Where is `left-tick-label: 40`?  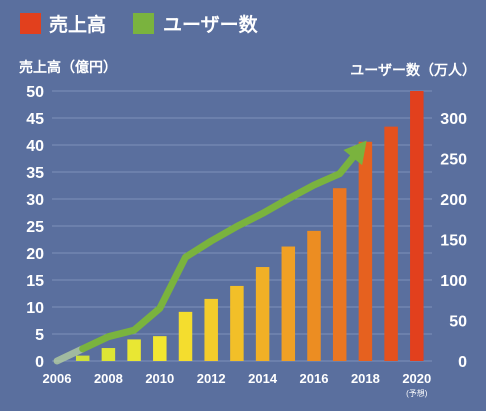
left-tick-label: 40 is located at coordinates (35, 146).